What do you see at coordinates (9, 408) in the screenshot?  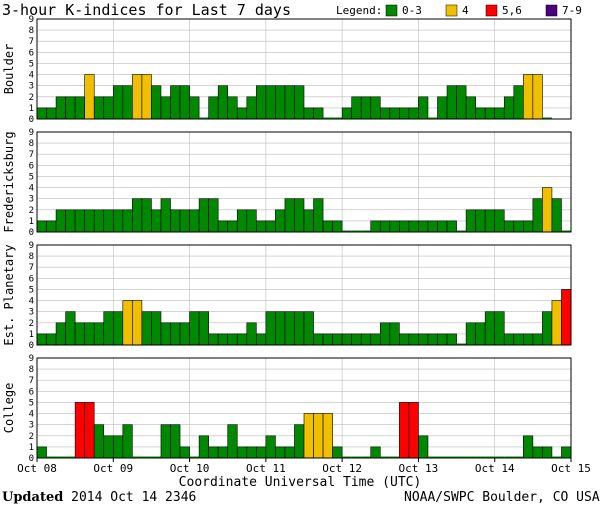 I see `station-label: College` at bounding box center [9, 408].